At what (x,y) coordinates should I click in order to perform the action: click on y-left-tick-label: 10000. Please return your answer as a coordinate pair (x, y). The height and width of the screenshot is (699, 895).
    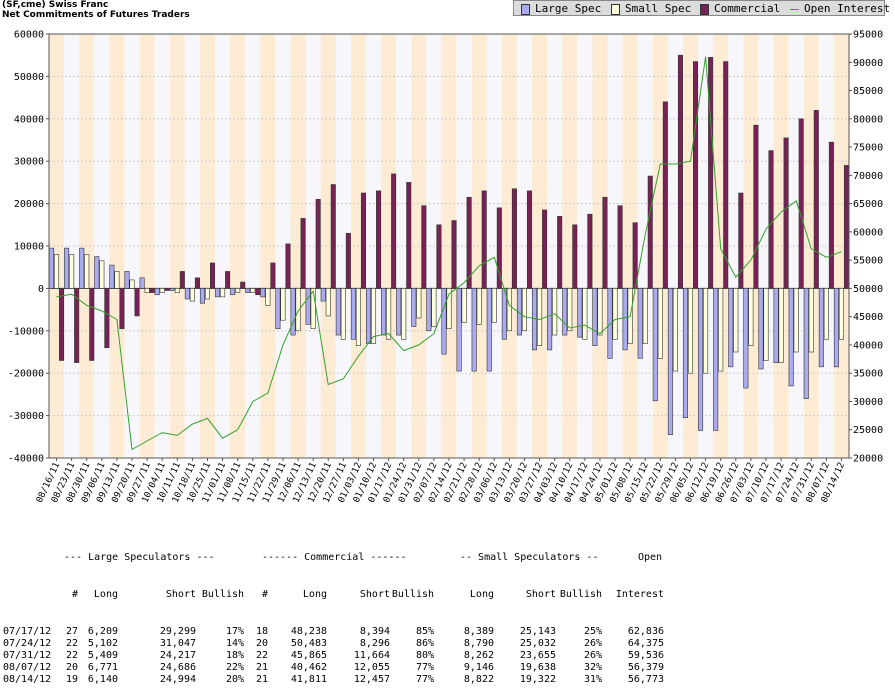
    Looking at the image, I should click on (29, 247).